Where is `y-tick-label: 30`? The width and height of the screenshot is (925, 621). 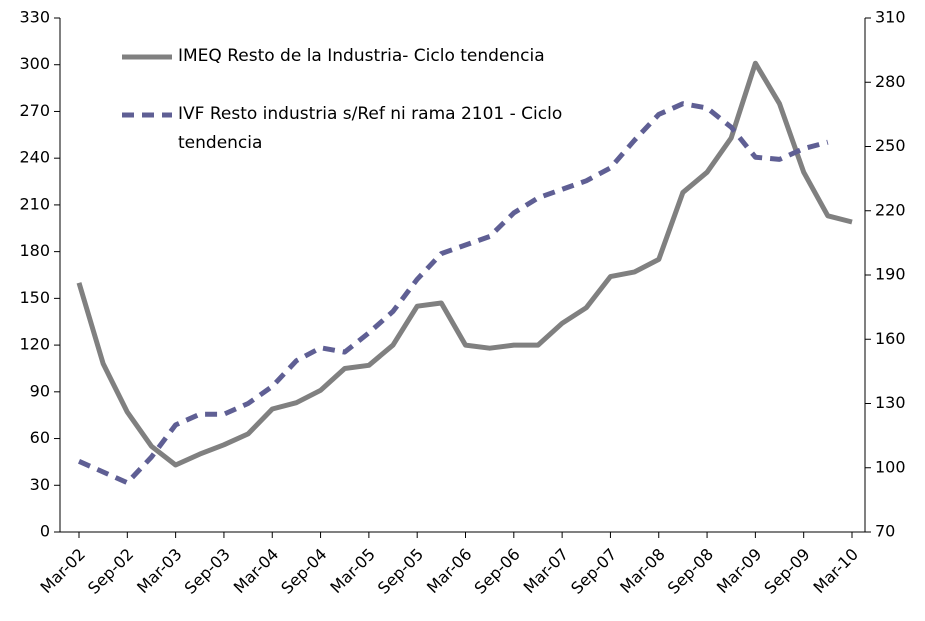 y-tick-label: 30 is located at coordinates (40, 484).